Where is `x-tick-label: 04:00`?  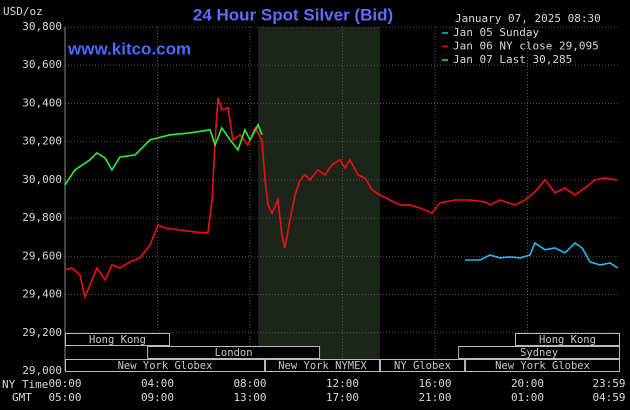 x-tick-label: 04:00 is located at coordinates (157, 383).